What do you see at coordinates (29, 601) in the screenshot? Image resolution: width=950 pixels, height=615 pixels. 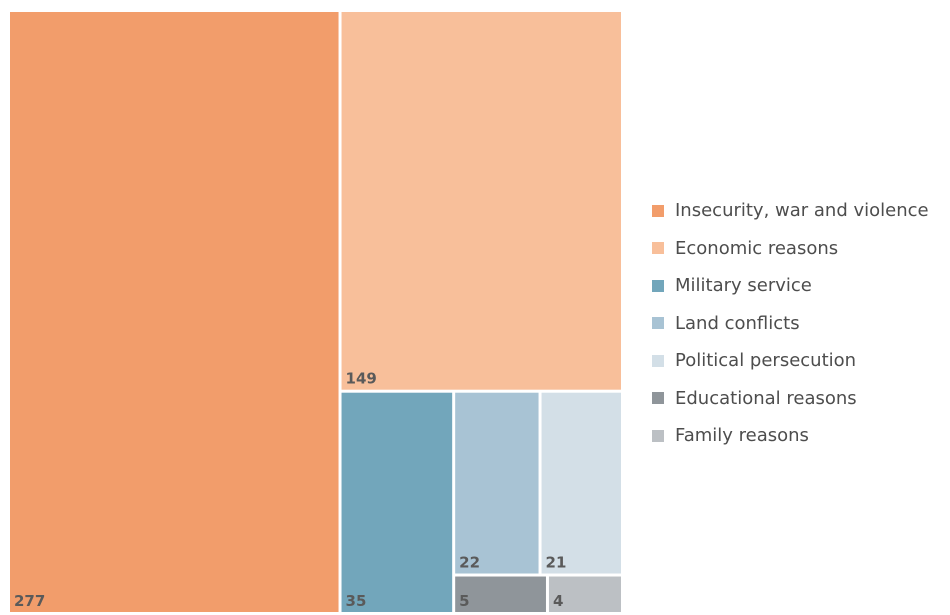 I see `tile-value-label: 277` at bounding box center [29, 601].